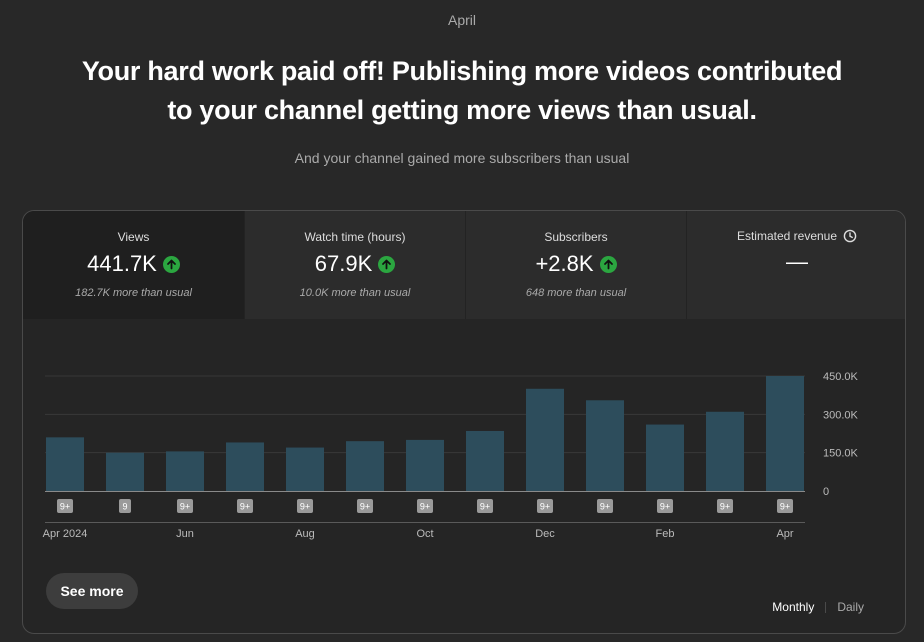 Image resolution: width=924 pixels, height=642 pixels. I want to click on toggle-monthly: Monthly, so click(793, 607).